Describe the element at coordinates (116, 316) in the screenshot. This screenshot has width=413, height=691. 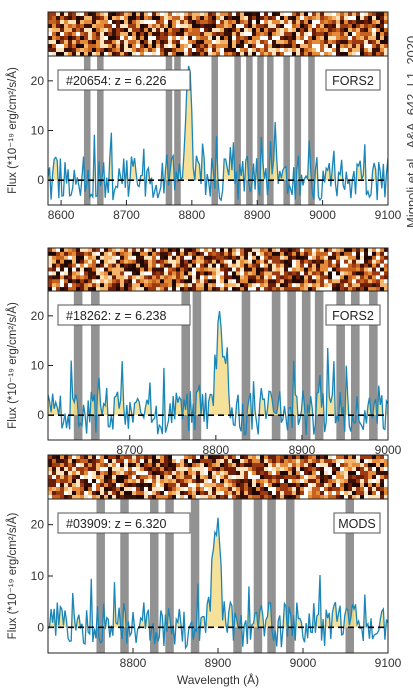
I see `object-label-text: #18262: z = 6.238` at that location.